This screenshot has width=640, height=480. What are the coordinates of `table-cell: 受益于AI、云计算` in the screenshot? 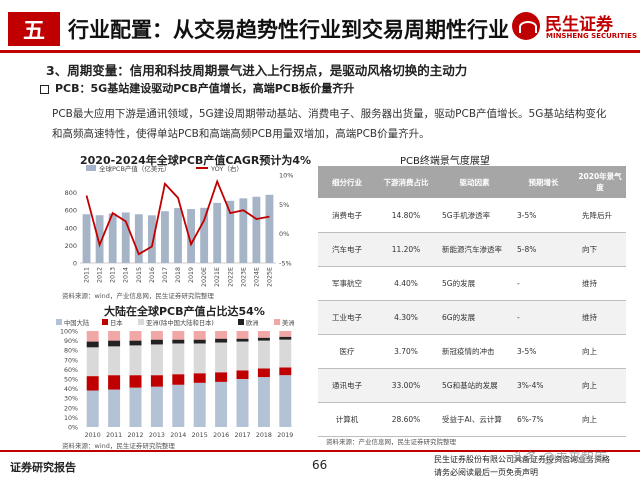 It's located at (474, 419).